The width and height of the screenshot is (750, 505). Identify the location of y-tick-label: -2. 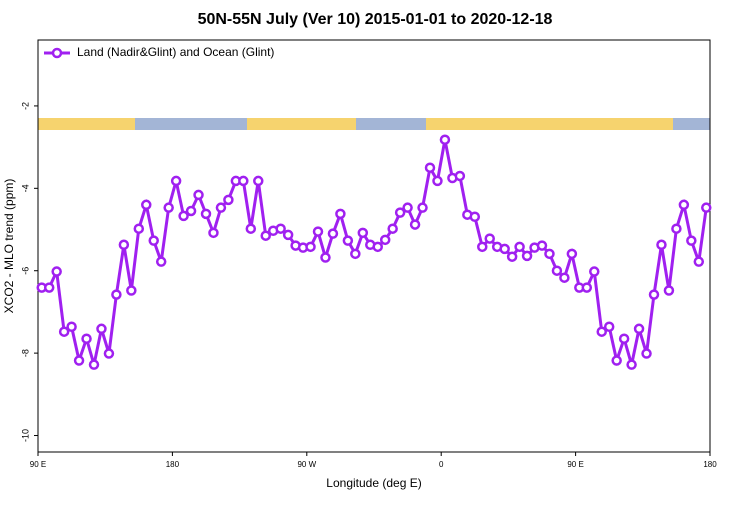
(25, 106).